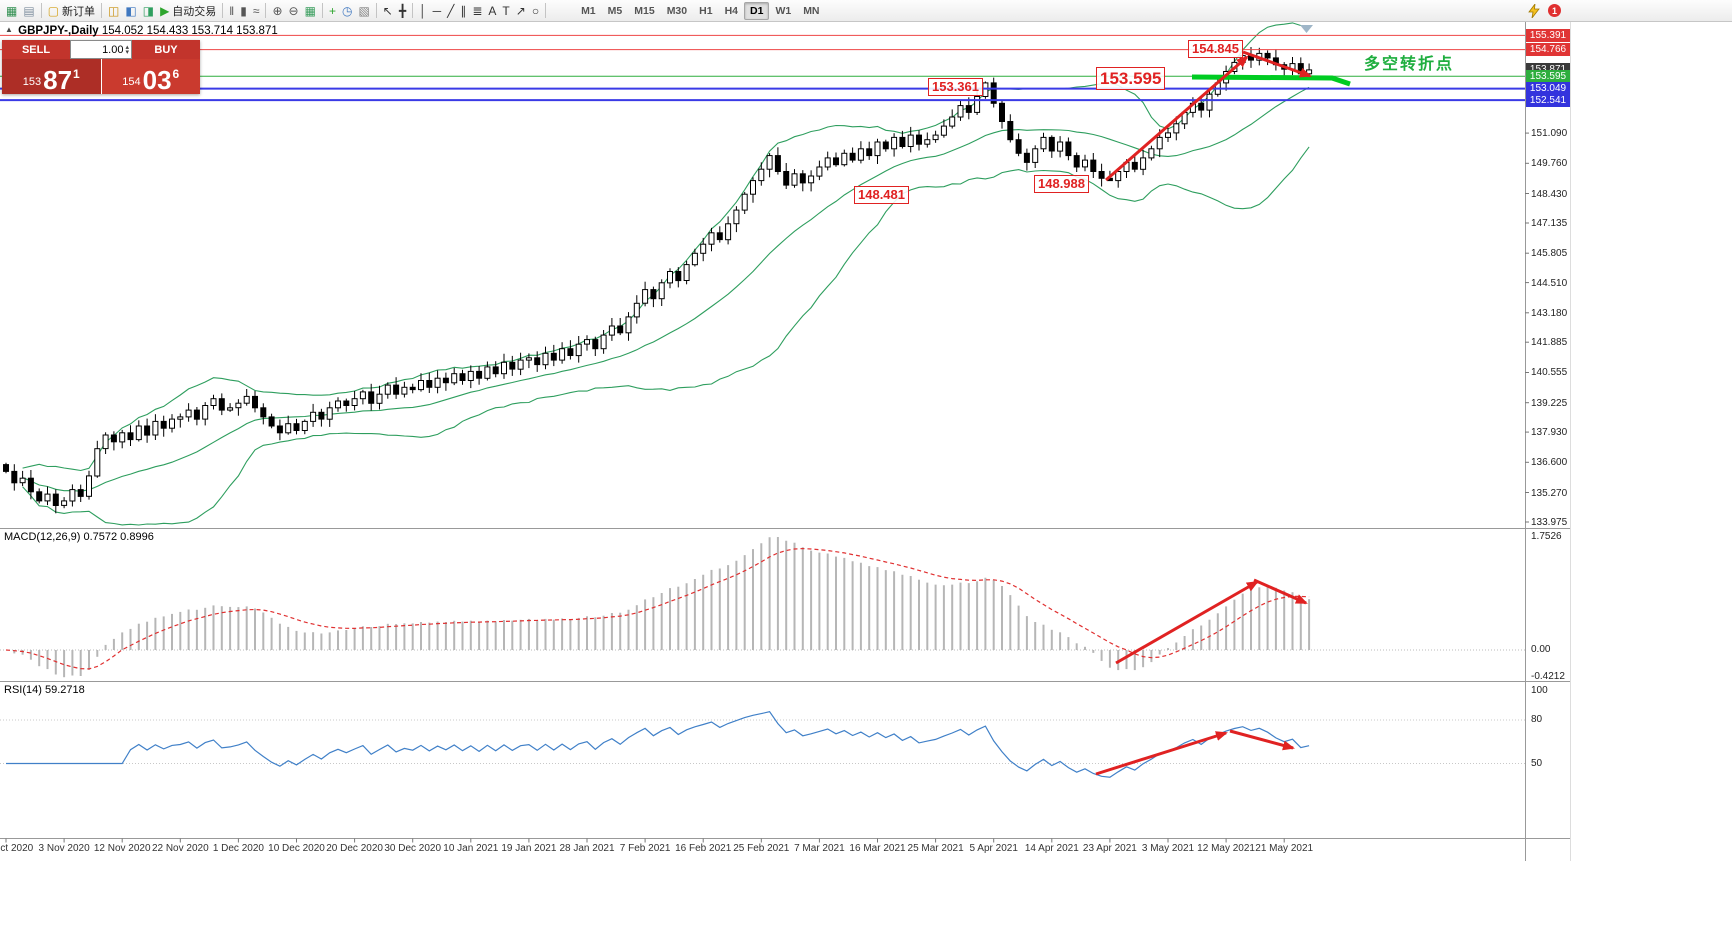 This screenshot has height=944, width=1732. I want to click on price-annotation: 148.481, so click(881, 195).